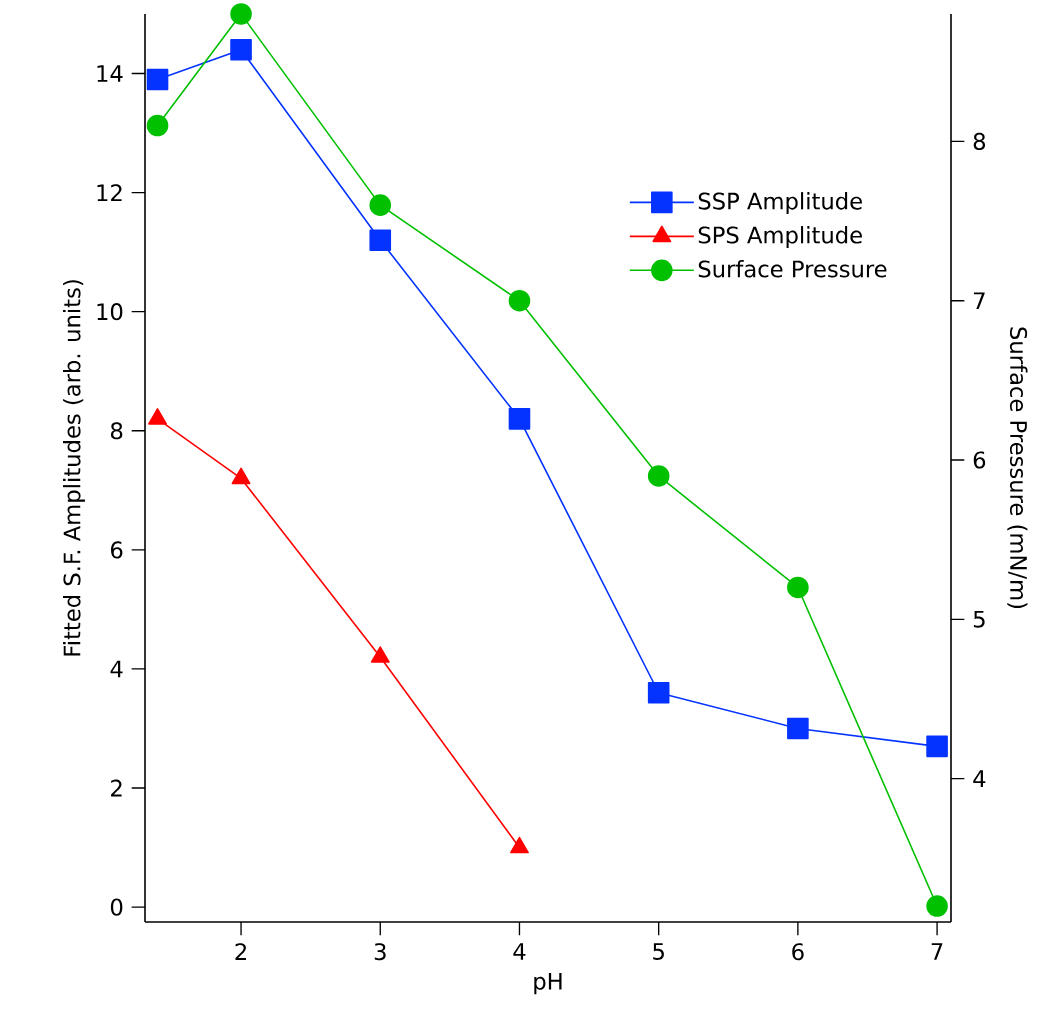  I want to click on y-tick-label: 10, so click(110, 312).